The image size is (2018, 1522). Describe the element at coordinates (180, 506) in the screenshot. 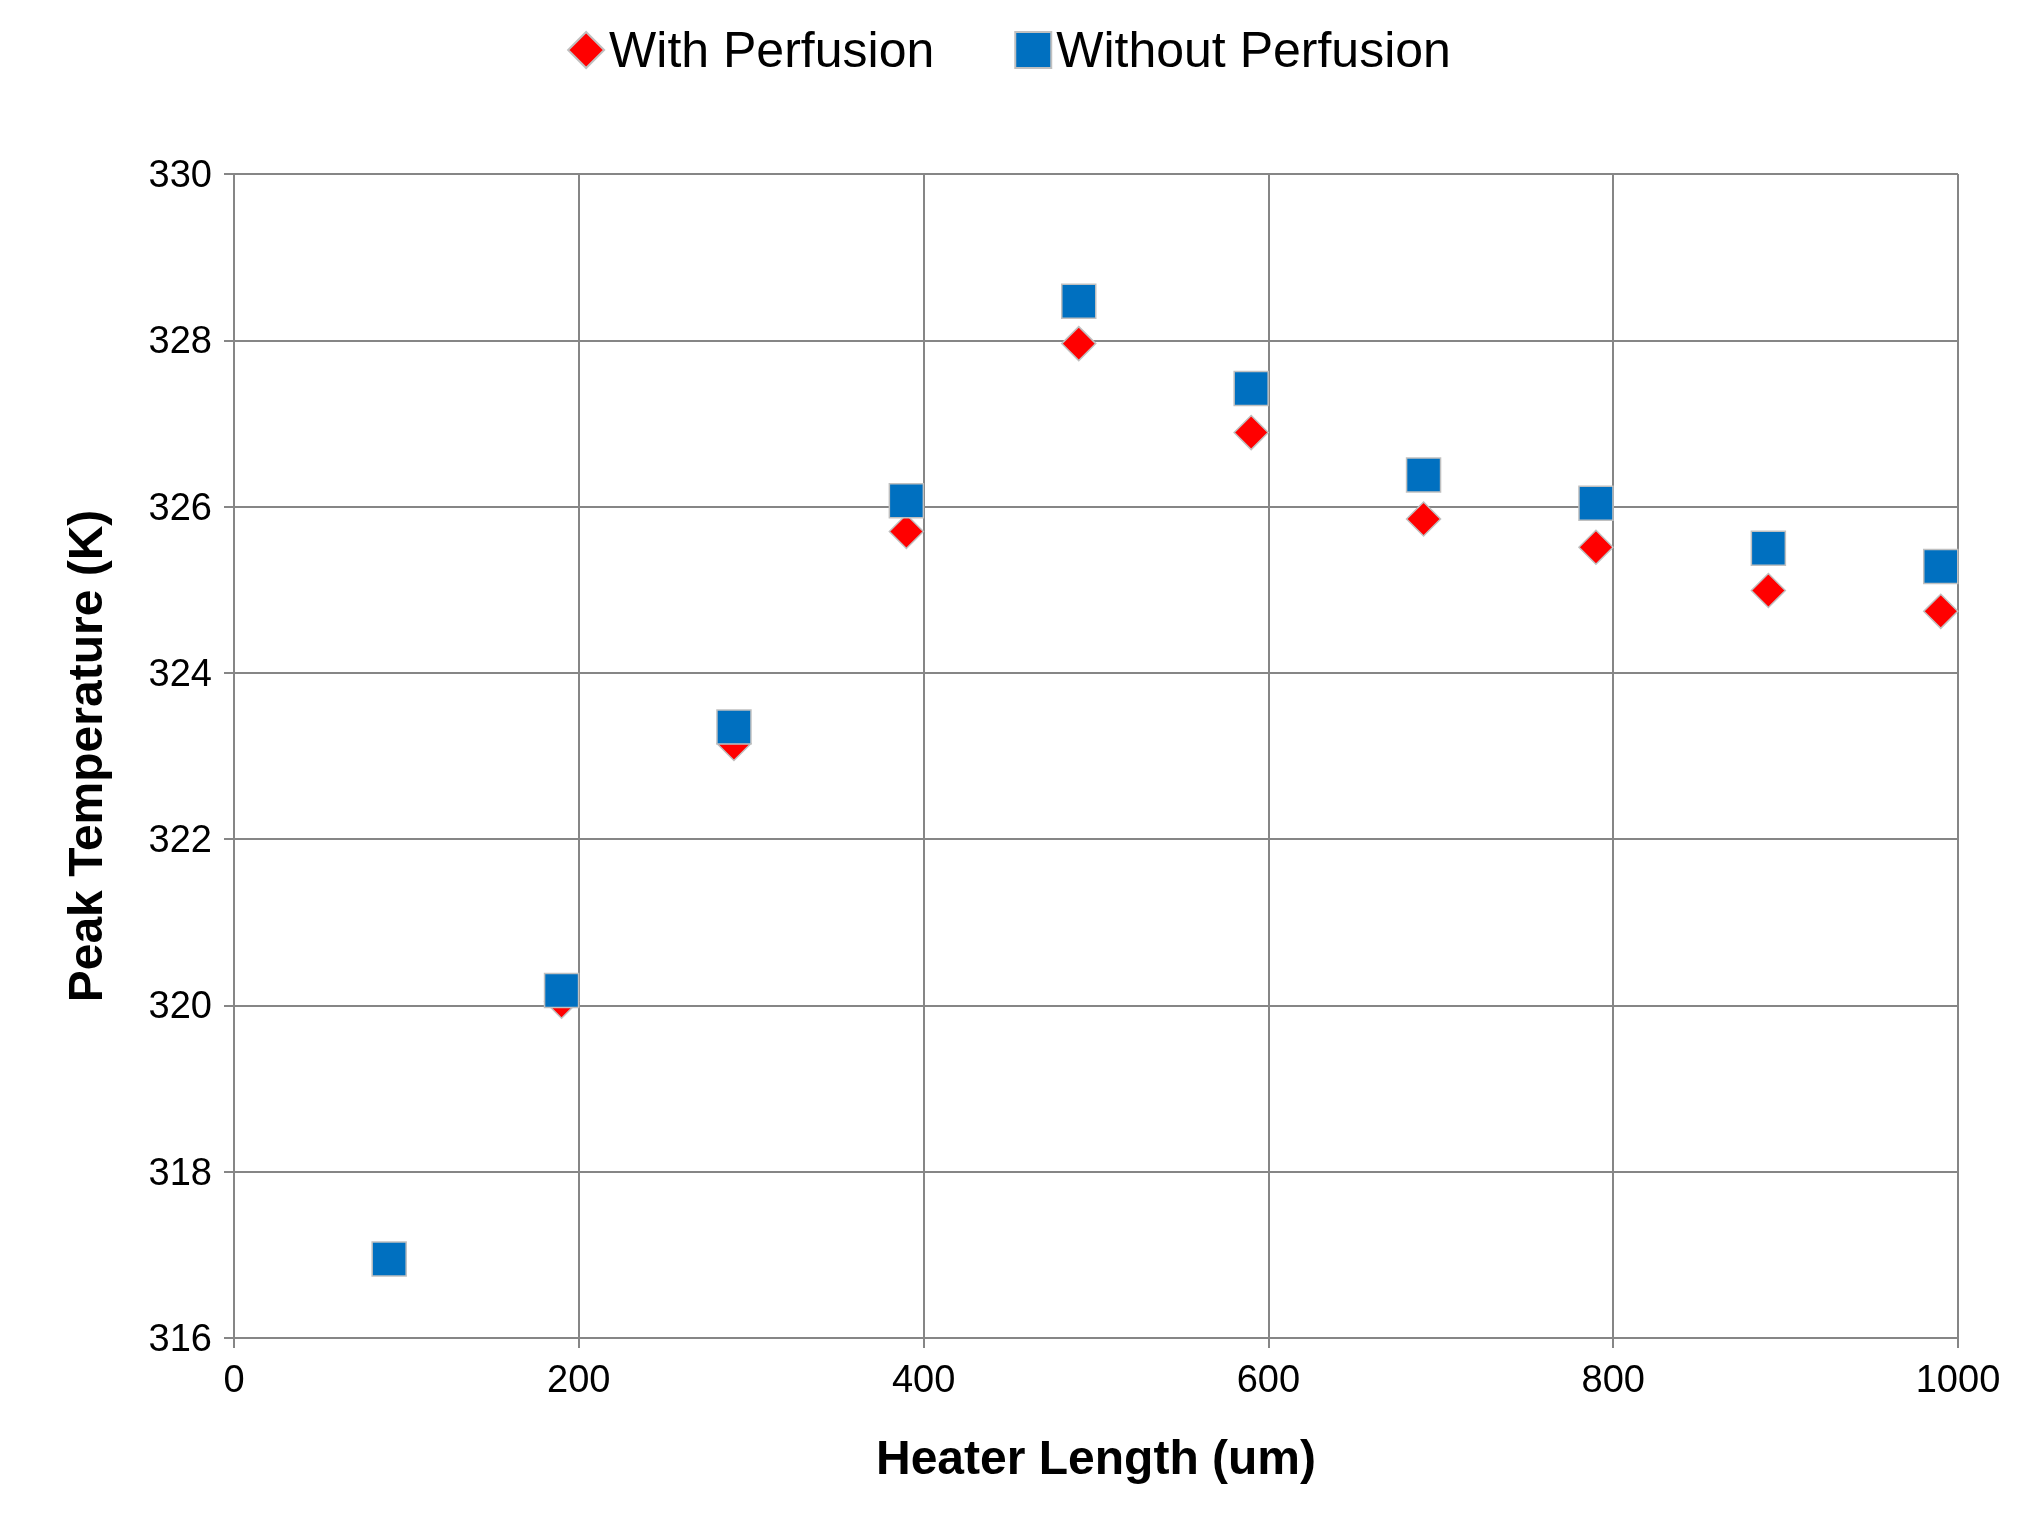

I see `y-tick-label: 326` at that location.